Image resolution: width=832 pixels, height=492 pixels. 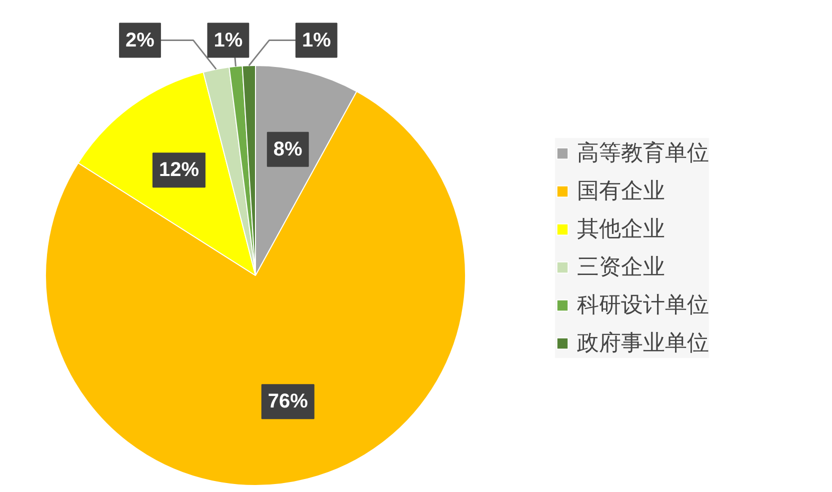 What do you see at coordinates (643, 306) in the screenshot?
I see `legend-label: 科研设计单位` at bounding box center [643, 306].